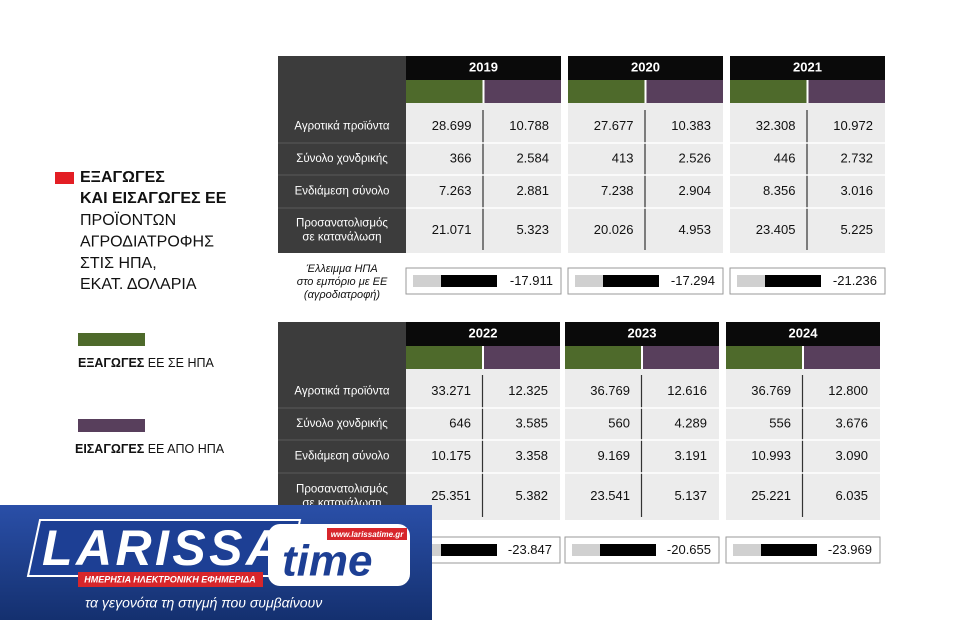 This screenshot has height=620, width=960. I want to click on cell-value: 2.732, so click(856, 157).